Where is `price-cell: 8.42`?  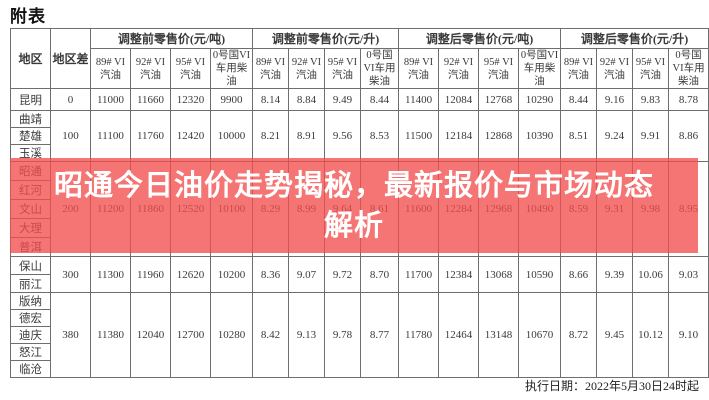
price-cell: 8.42 is located at coordinates (271, 335).